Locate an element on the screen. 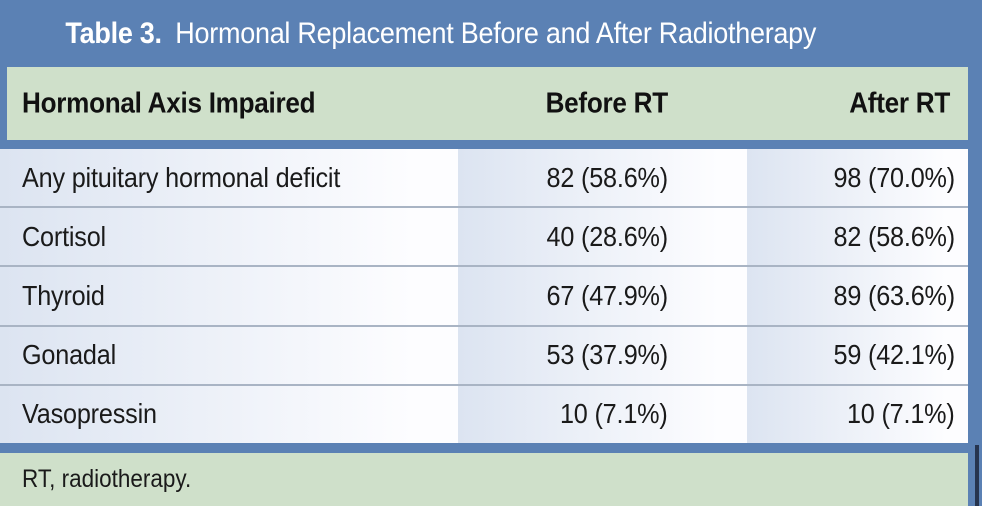 The image size is (982, 506). table-row: Cortisol 40 (28.6%) 82 (58.6%) is located at coordinates (484, 236).